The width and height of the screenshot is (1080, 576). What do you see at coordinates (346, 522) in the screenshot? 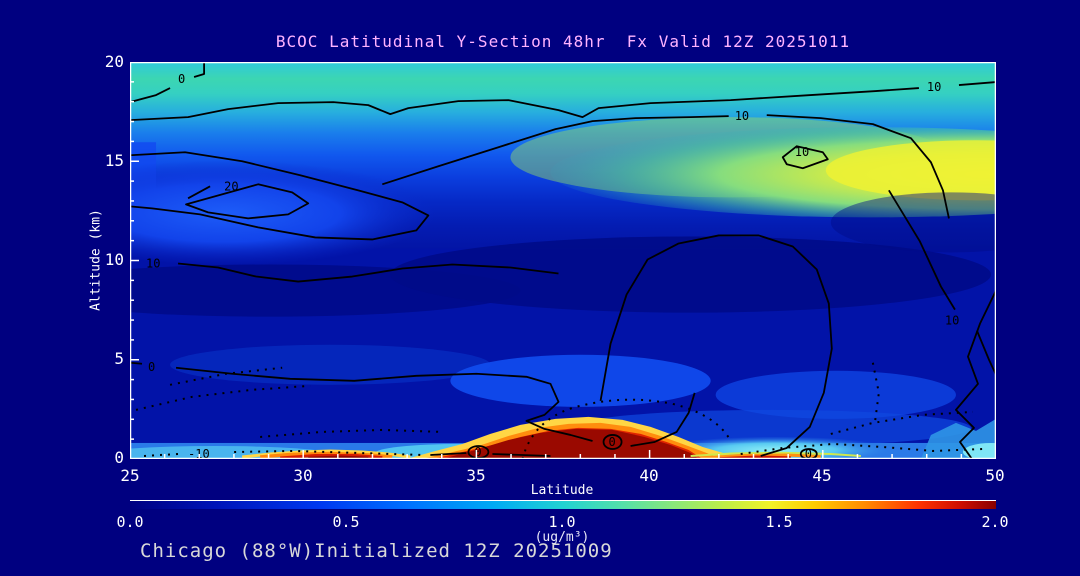
I see `colorbar-tick-label: 0.5` at bounding box center [346, 522].